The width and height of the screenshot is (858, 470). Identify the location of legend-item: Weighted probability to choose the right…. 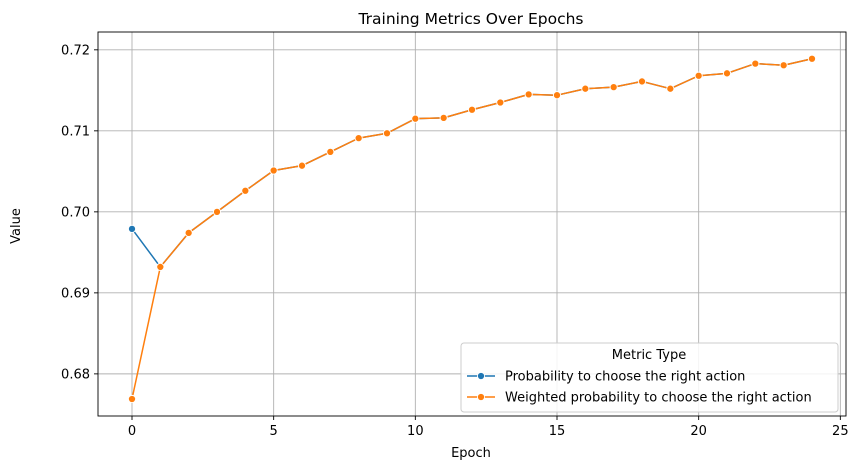
(639, 398).